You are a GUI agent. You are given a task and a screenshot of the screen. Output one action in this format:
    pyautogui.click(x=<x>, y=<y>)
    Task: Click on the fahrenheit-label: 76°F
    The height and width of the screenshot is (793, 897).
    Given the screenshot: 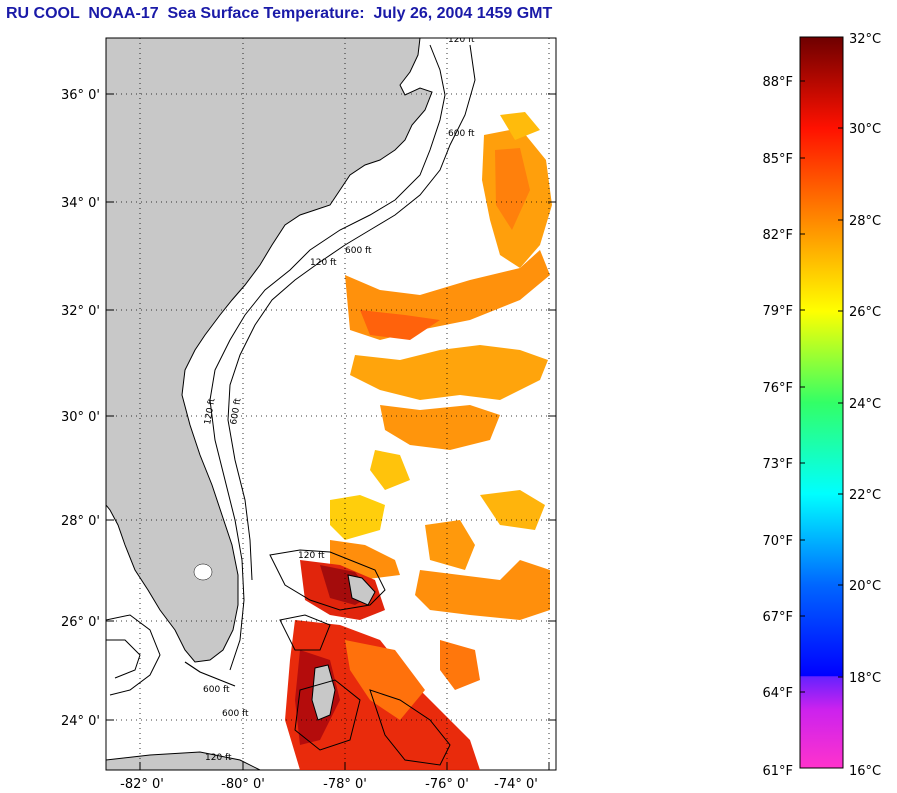 What is the action you would take?
    pyautogui.click(x=777, y=388)
    